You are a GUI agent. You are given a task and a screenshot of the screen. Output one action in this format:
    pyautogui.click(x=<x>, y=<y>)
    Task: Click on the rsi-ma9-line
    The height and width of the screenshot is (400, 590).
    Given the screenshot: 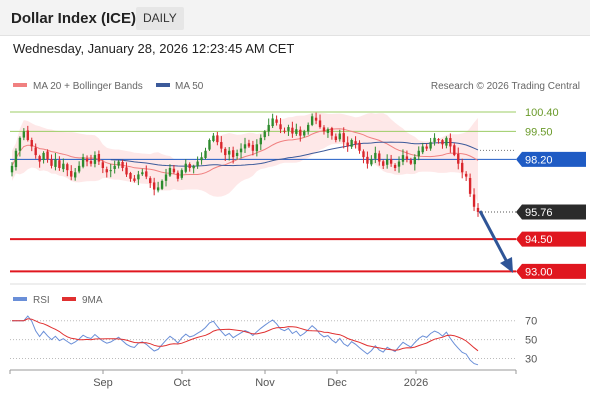 What is the action you would take?
    pyautogui.click(x=245, y=335)
    